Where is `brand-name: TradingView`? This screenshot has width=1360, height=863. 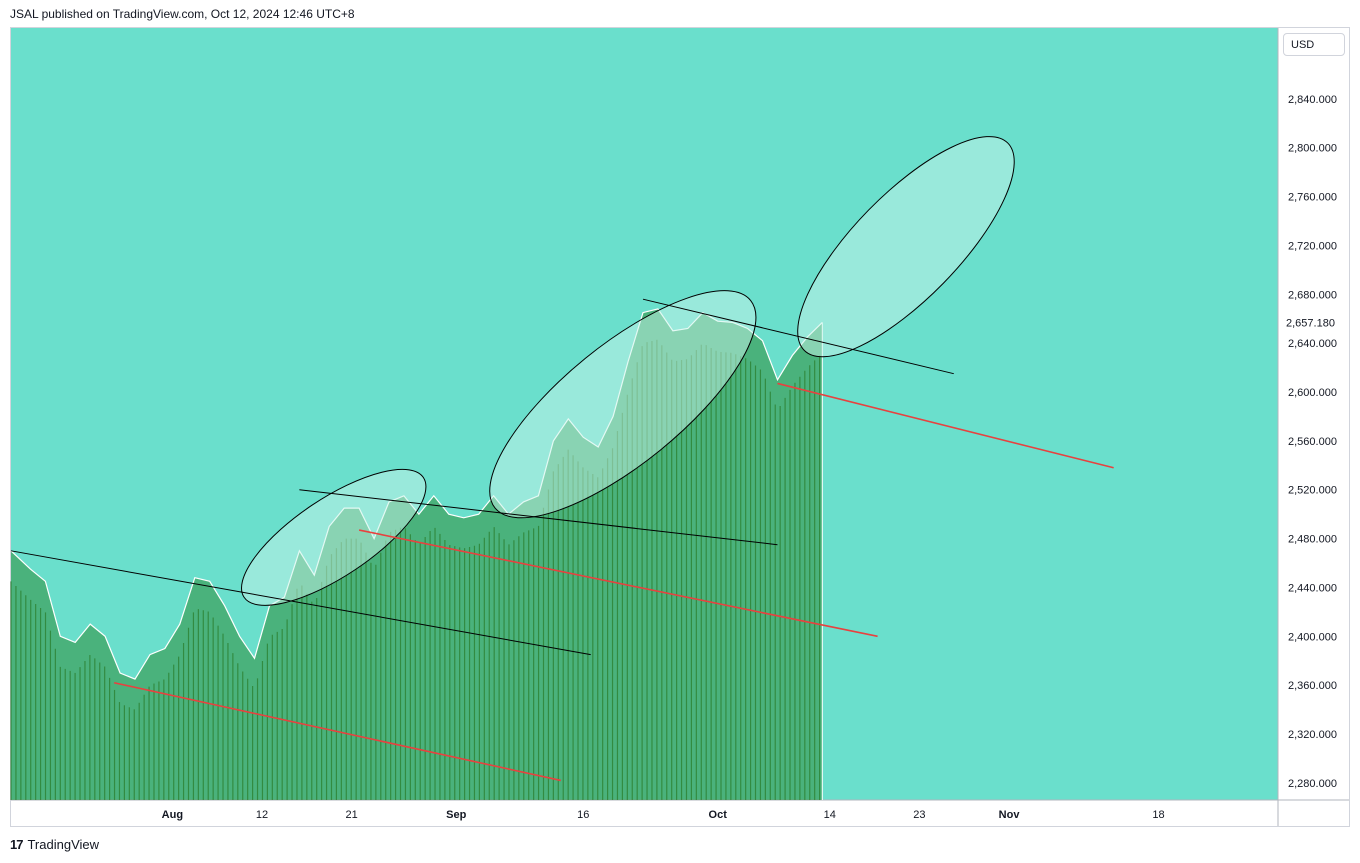 brand-name: TradingView is located at coordinates (63, 844).